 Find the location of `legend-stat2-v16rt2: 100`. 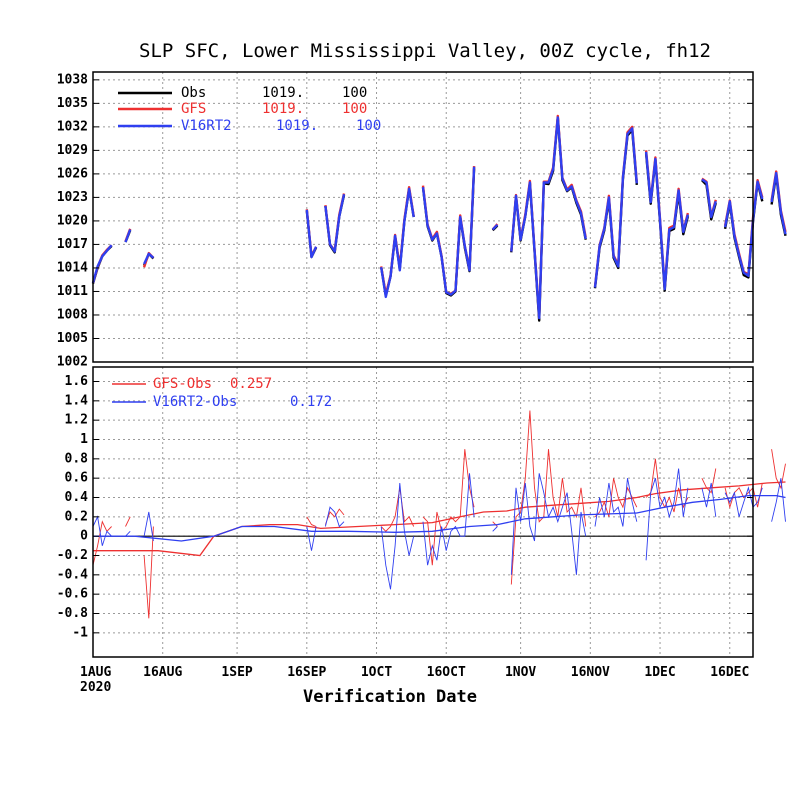

legend-stat2-v16rt2: 100 is located at coordinates (368, 126).